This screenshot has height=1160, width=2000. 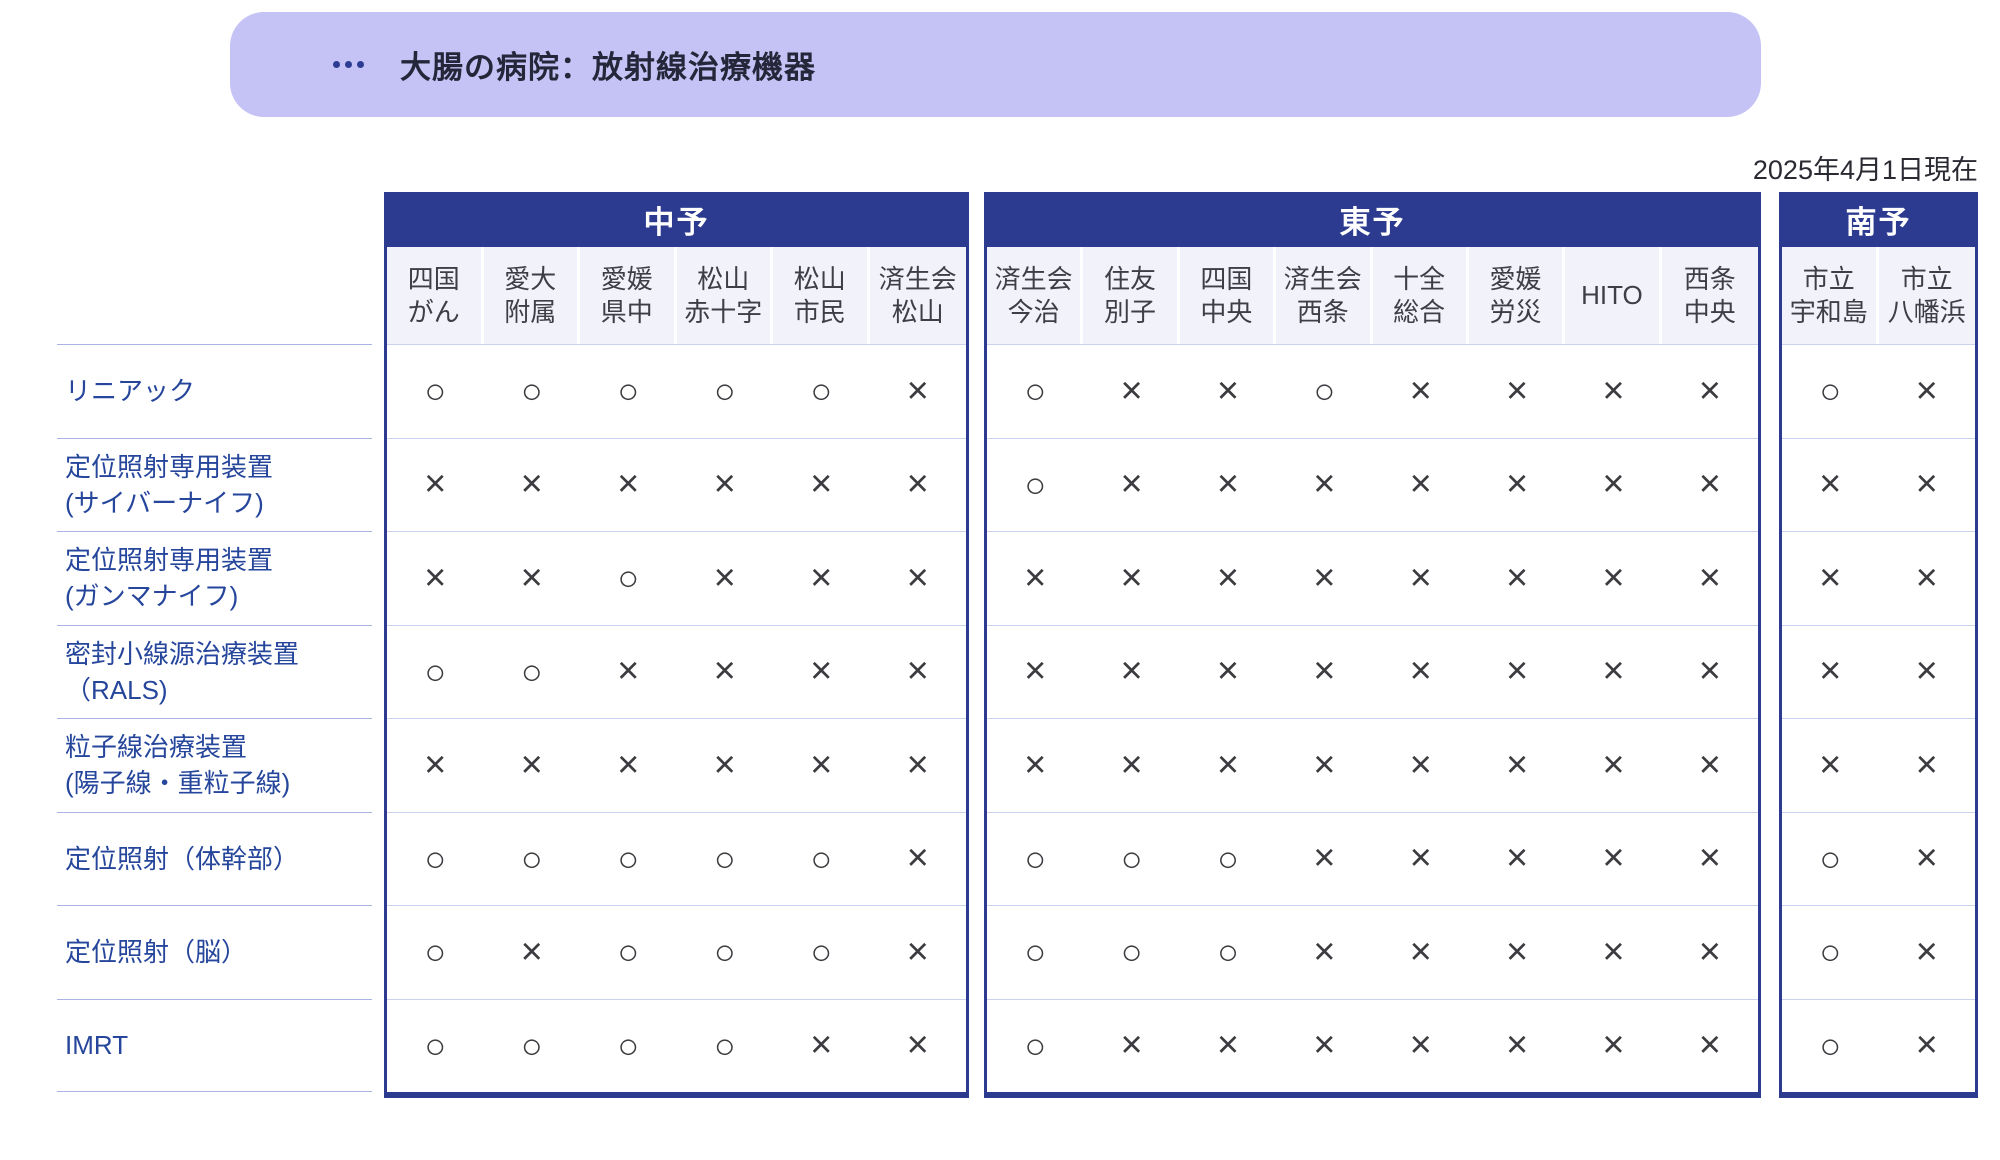 I want to click on table-row: ○ ○ ○ ○ × ×, so click(x=676, y=1045).